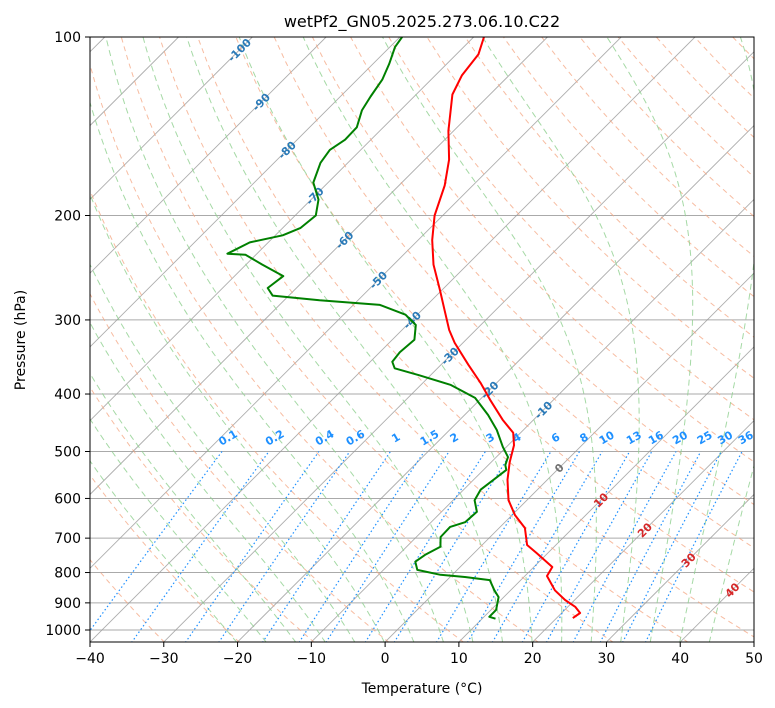 Image resolution: width=775 pixels, height=708 pixels. Describe the element at coordinates (634, 437) in the screenshot. I see `mixing-ratio-label: 13` at that location.